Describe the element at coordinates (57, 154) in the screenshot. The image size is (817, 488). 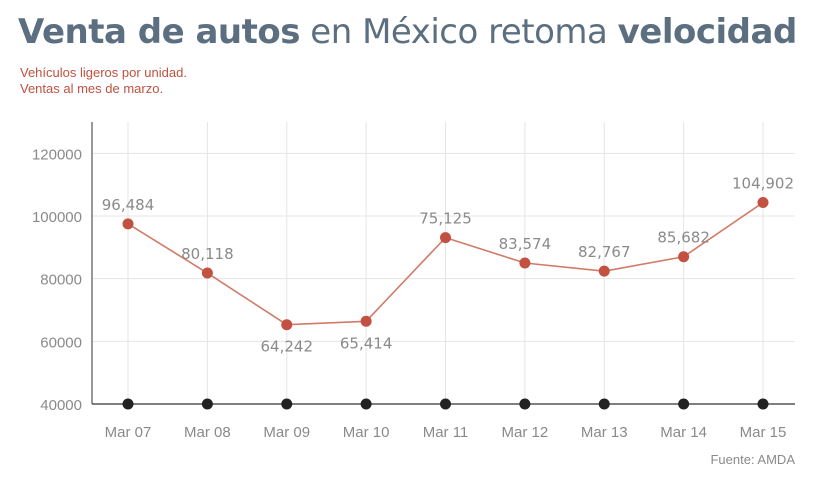
I see `y-tick-label: 120000` at that location.